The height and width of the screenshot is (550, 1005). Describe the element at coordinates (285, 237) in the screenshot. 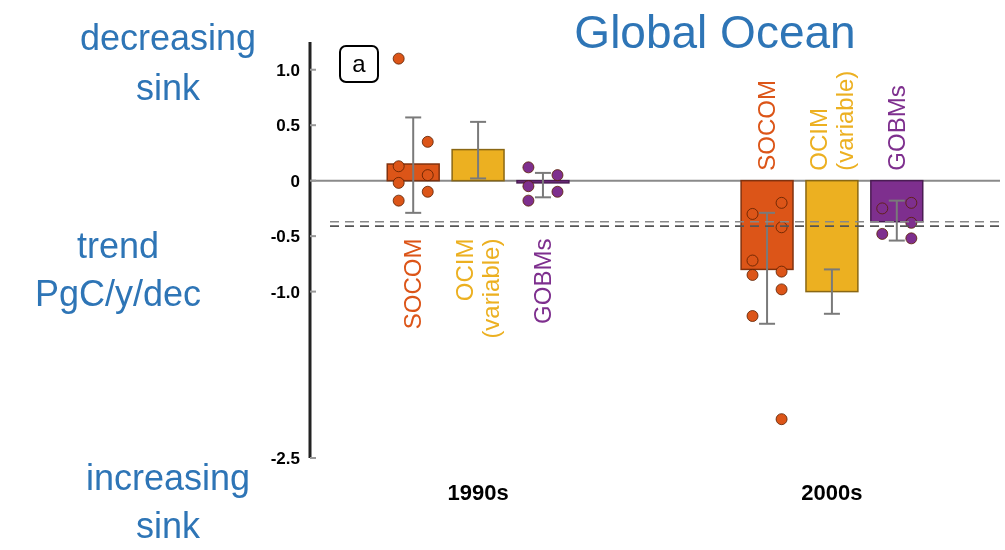

I see `y-tick-label: -0.5` at that location.